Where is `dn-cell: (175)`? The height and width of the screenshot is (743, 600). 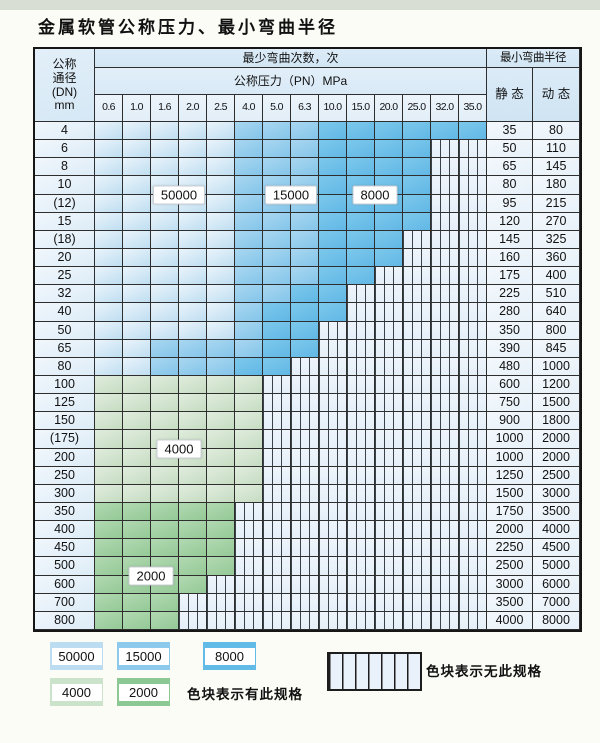
dn-cell: (175) is located at coordinates (65, 439).